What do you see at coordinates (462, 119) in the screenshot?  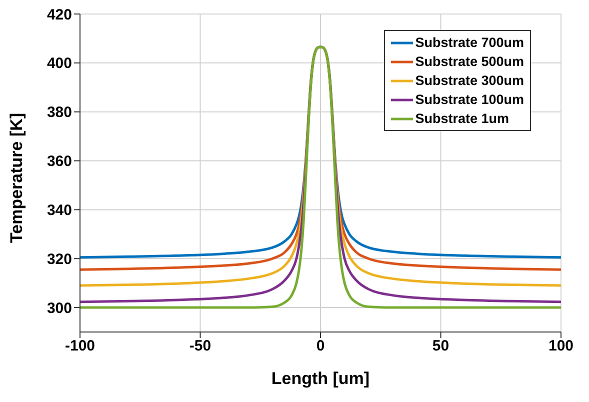 I see `legend-label: Substrate 1um` at bounding box center [462, 119].